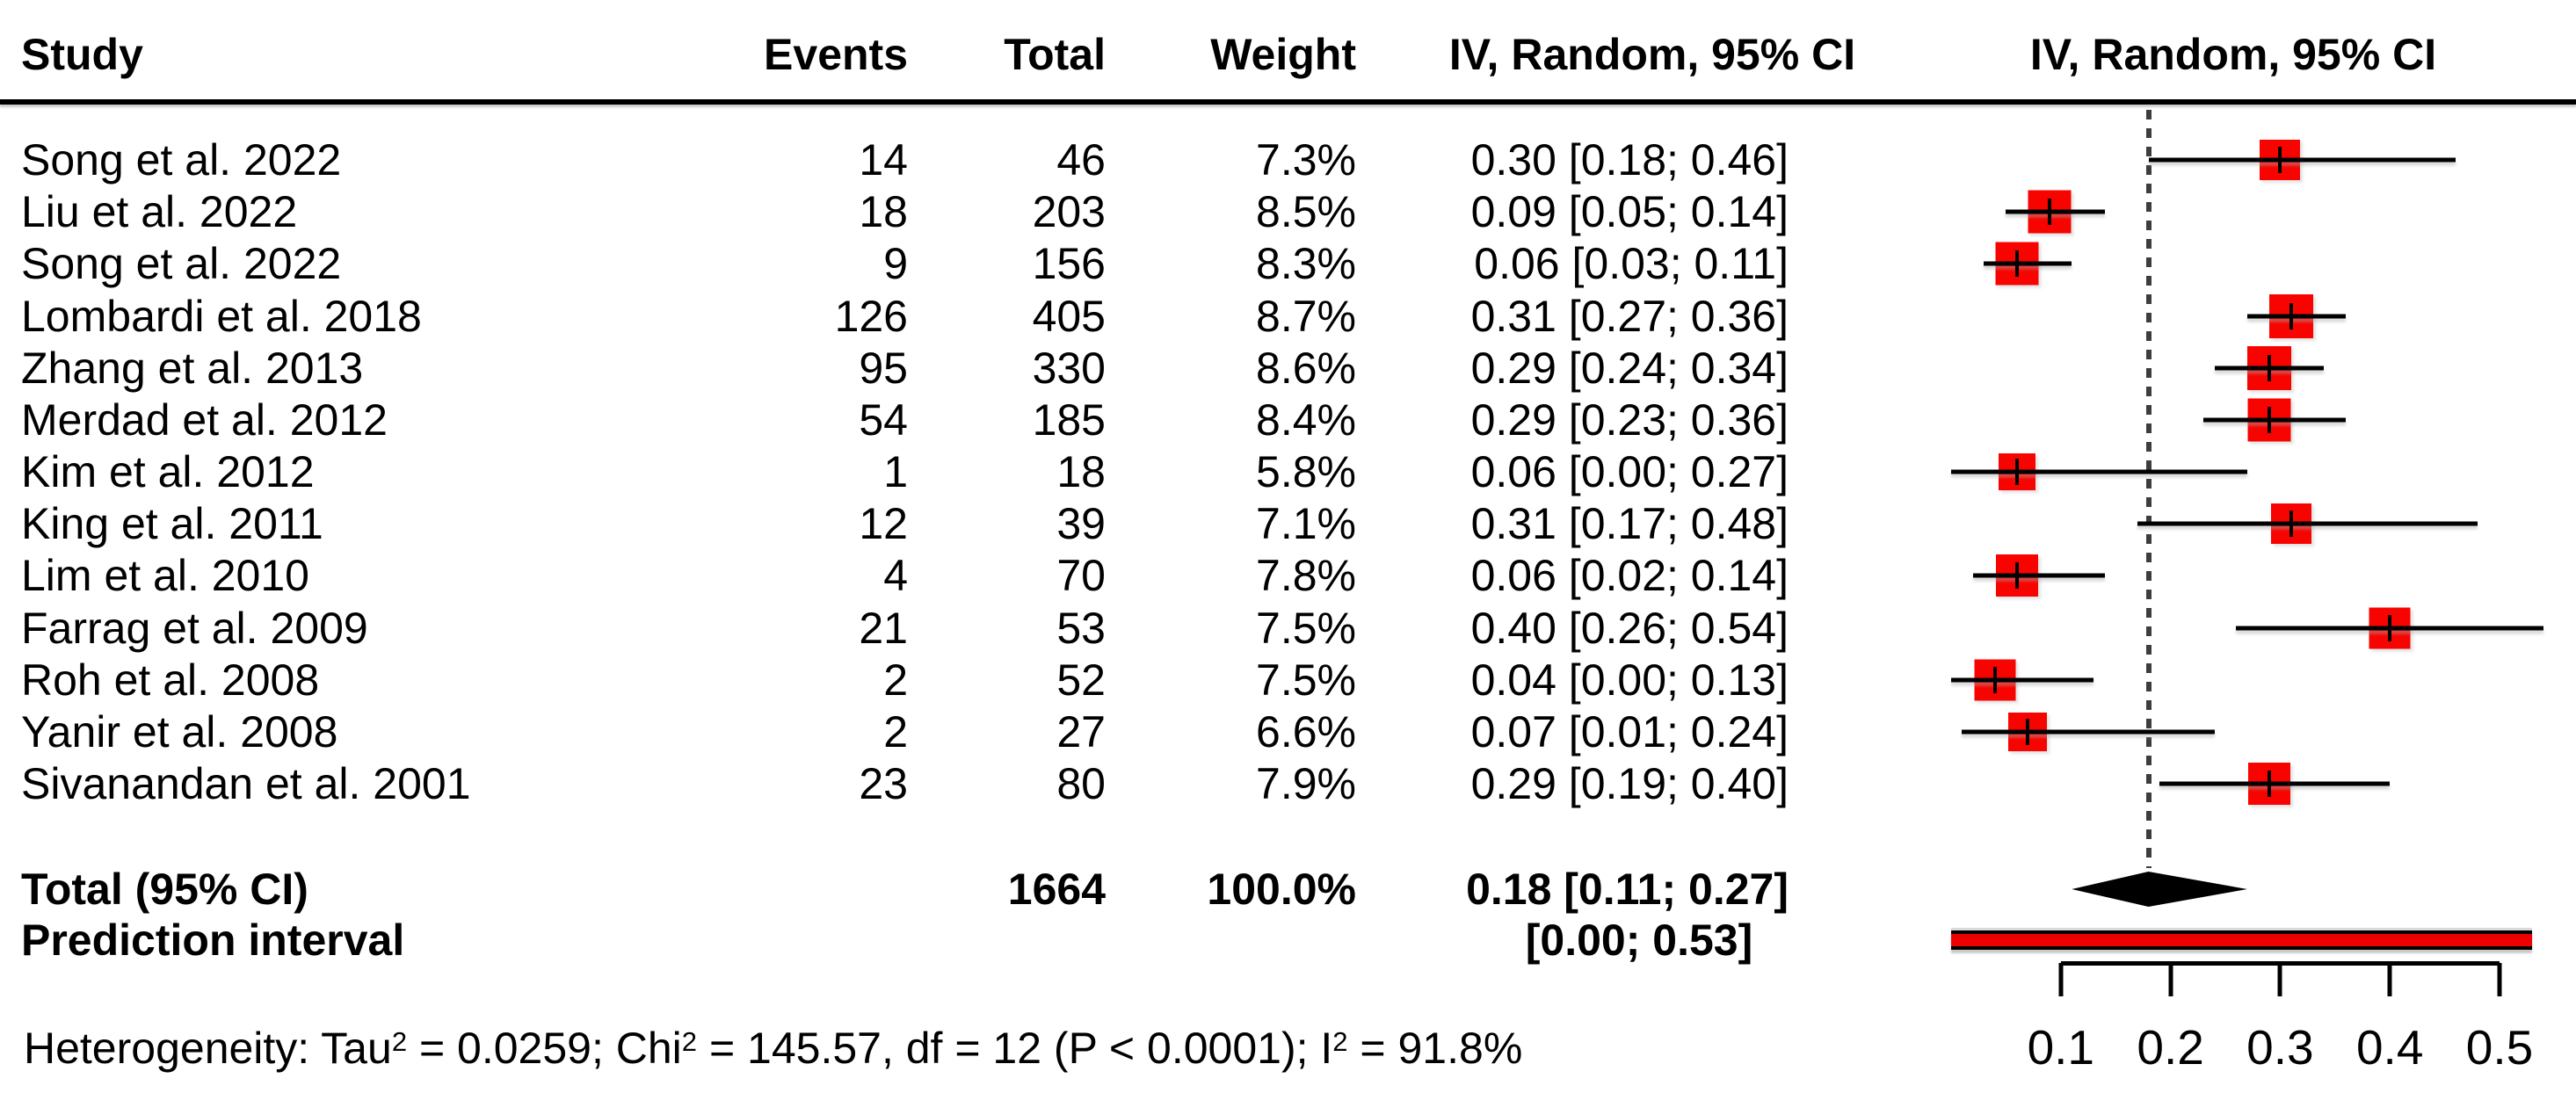 The height and width of the screenshot is (1093, 2576). I want to click on x-axis-tick-label: 0.2, so click(2170, 1047).